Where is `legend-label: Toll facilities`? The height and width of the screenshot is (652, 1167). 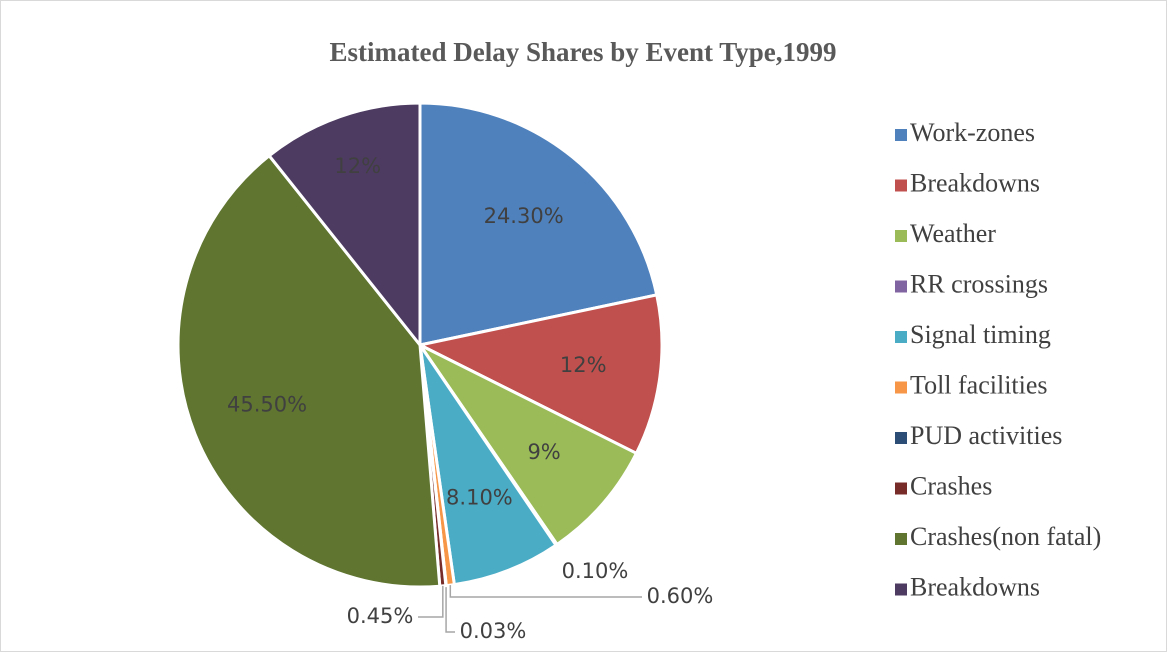
legend-label: Toll facilities is located at coordinates (979, 384).